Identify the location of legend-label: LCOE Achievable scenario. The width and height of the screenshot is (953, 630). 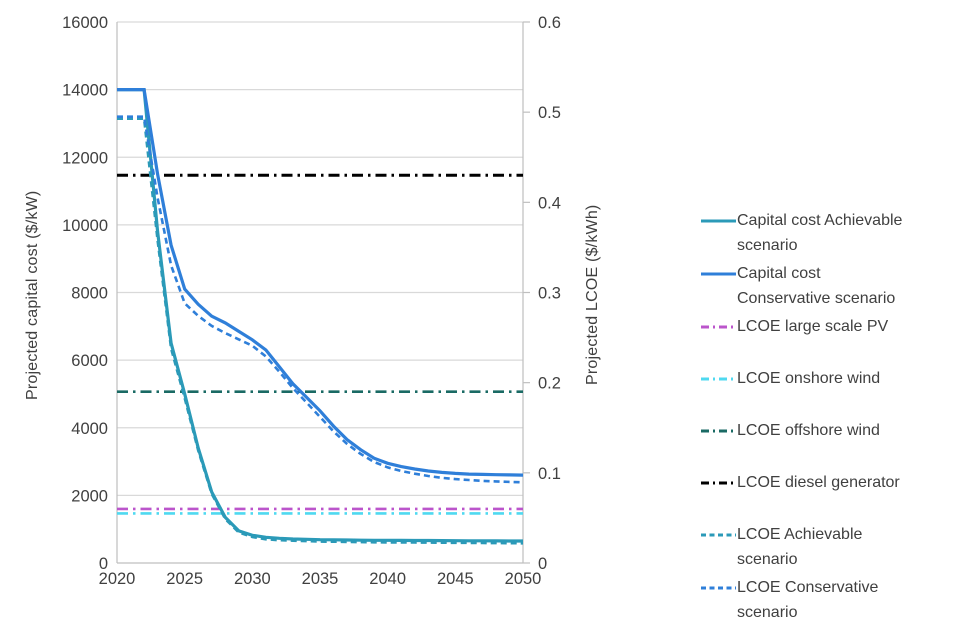
(799, 547).